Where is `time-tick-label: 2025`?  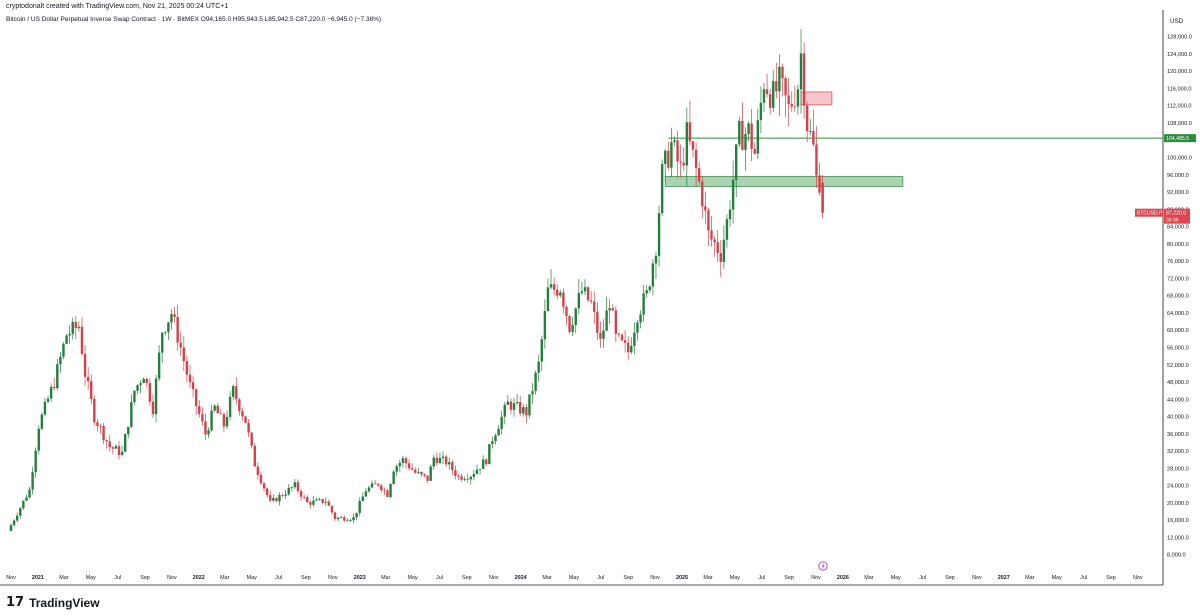 time-tick-label: 2025 is located at coordinates (682, 578).